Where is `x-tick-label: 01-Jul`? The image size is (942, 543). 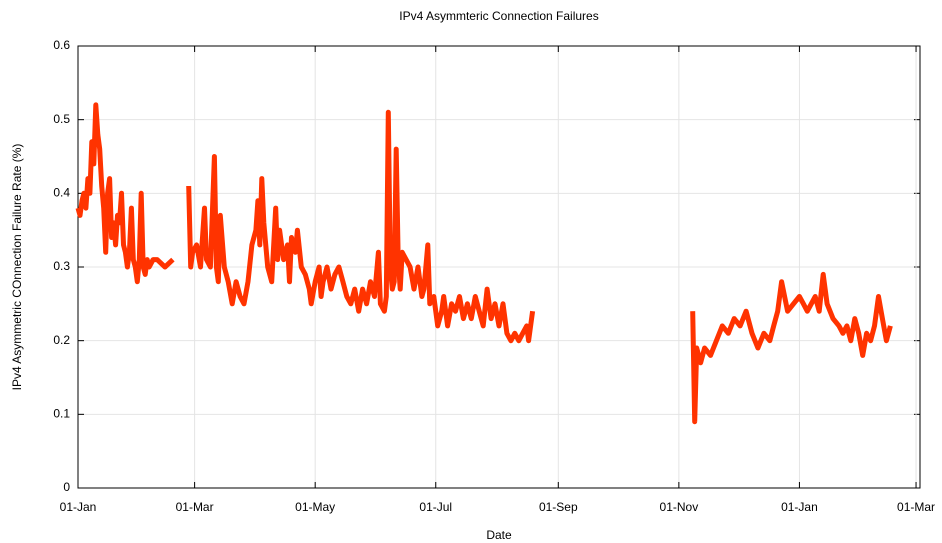
x-tick-label: 01-Jul is located at coordinates (435, 507).